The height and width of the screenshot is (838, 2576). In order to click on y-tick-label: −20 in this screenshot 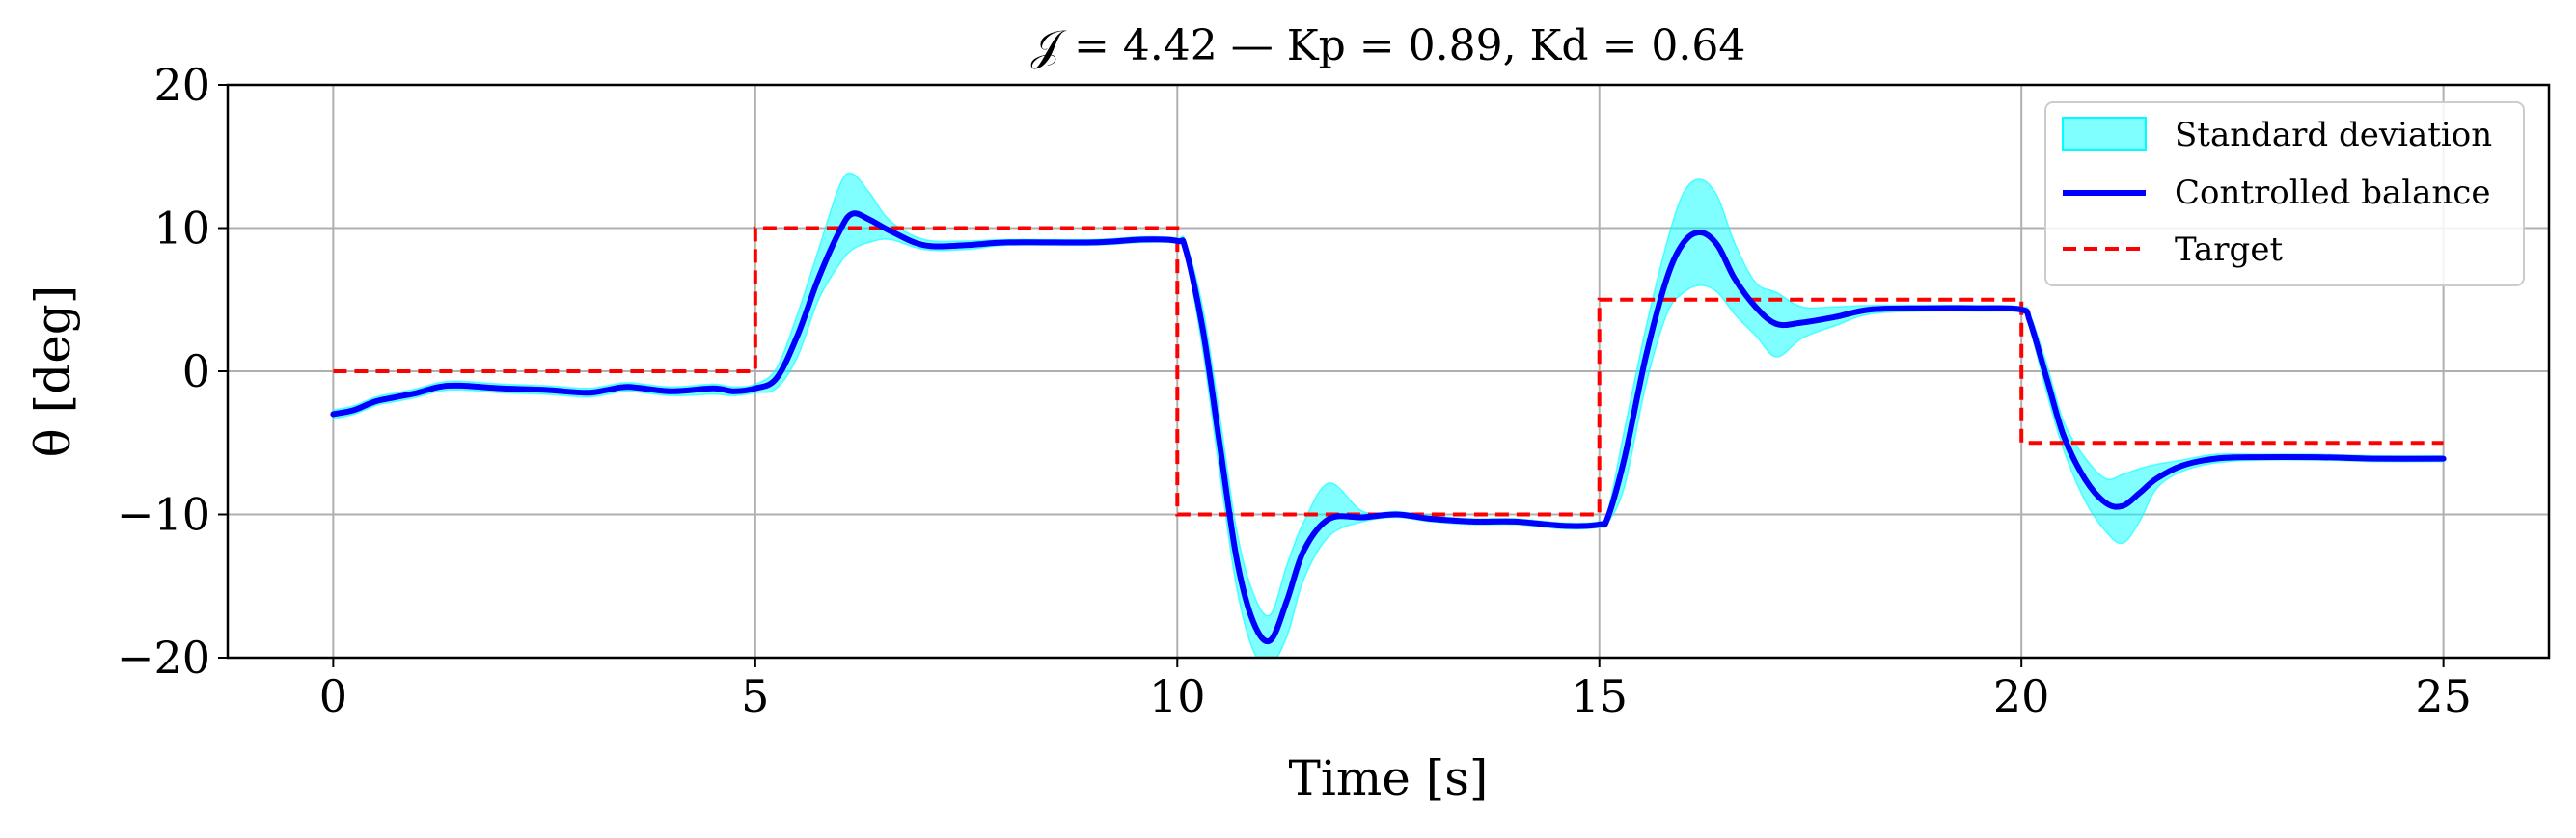, I will do `click(163, 658)`.